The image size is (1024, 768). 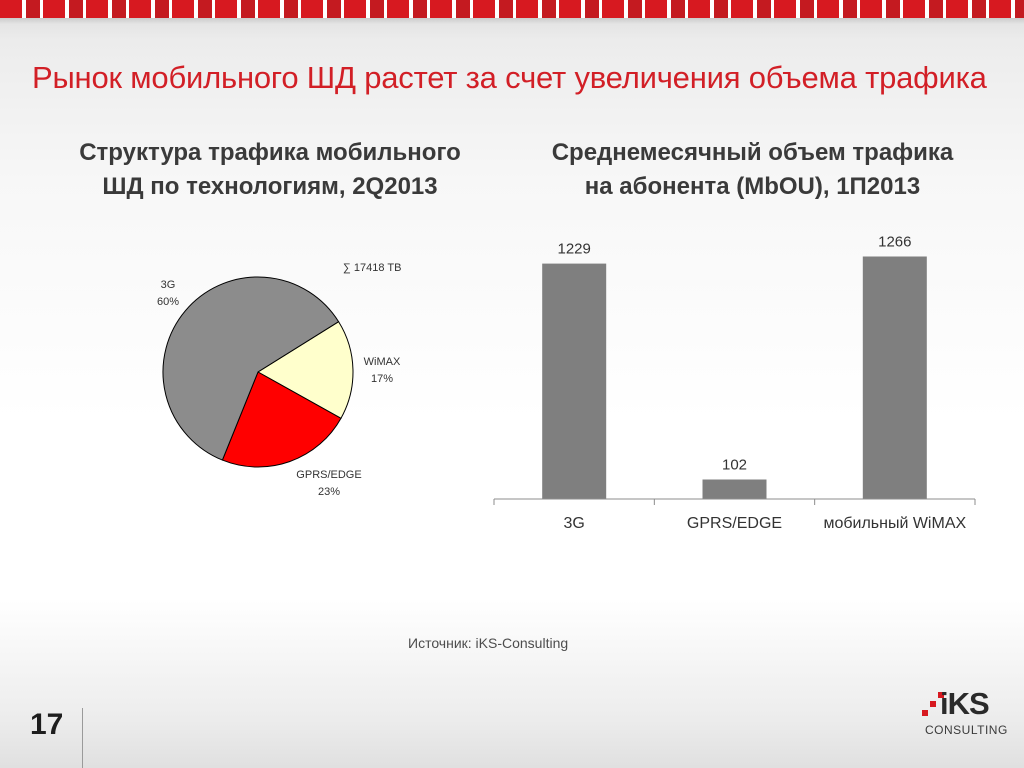 What do you see at coordinates (270, 152) in the screenshot?
I see `pie-chart-title-line-1: Структура трафика мобильного` at bounding box center [270, 152].